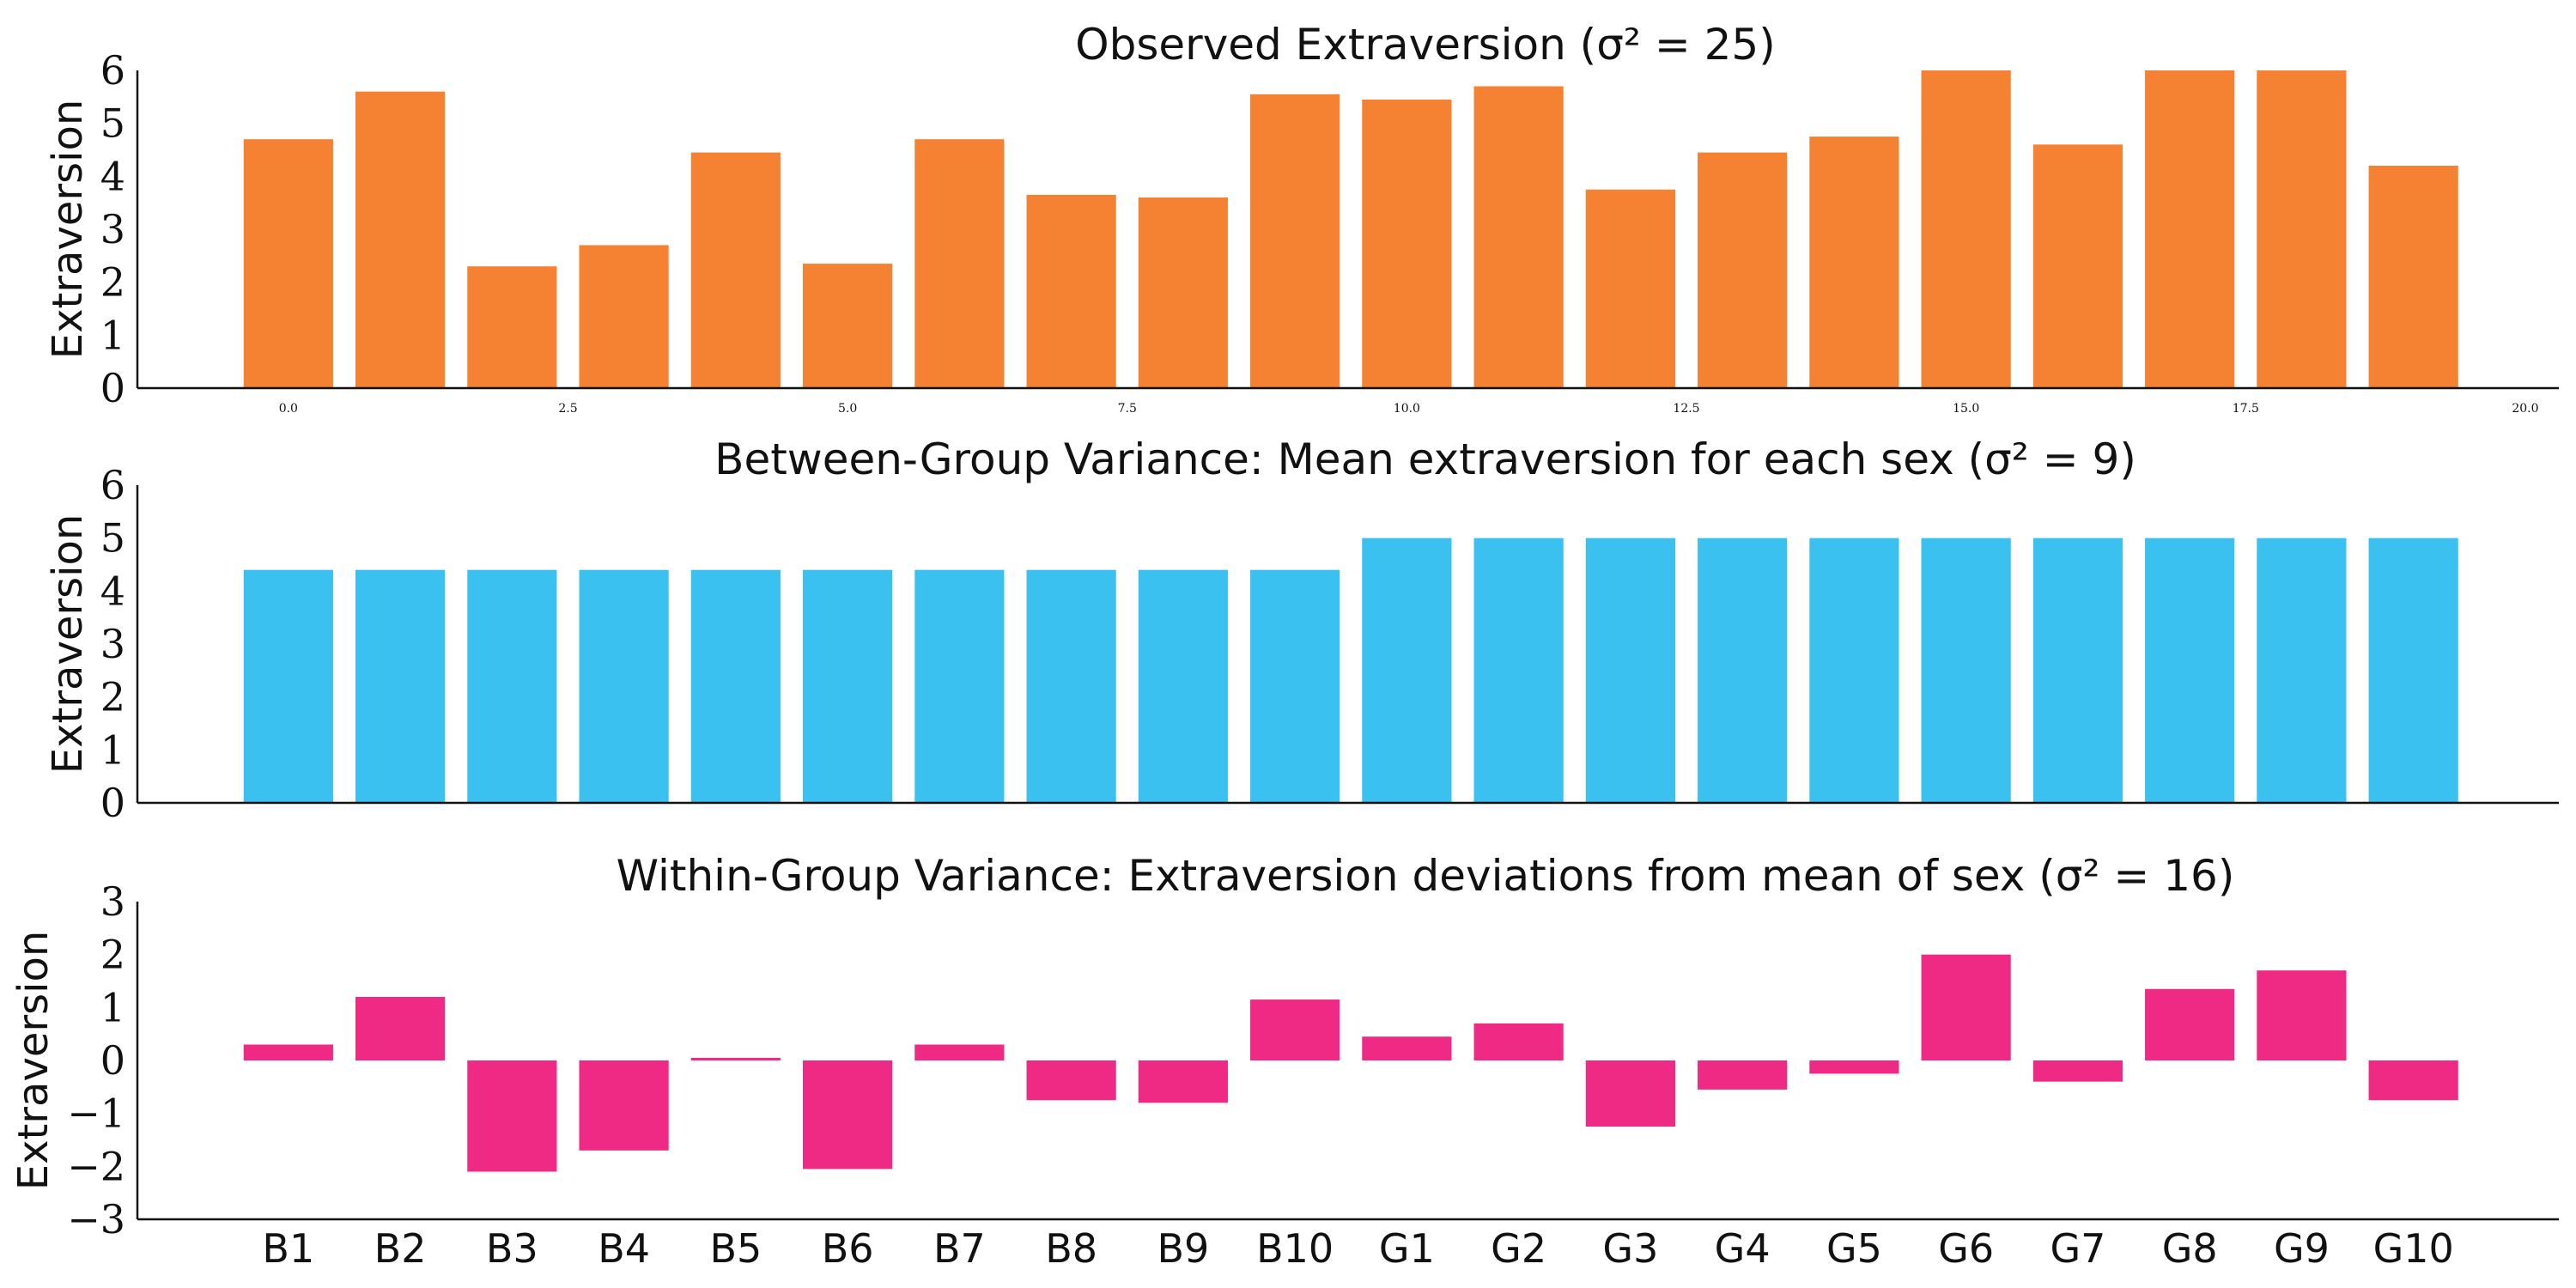  Describe the element at coordinates (1686, 409) in the screenshot. I see `x-tick-label: 12.5` at that location.